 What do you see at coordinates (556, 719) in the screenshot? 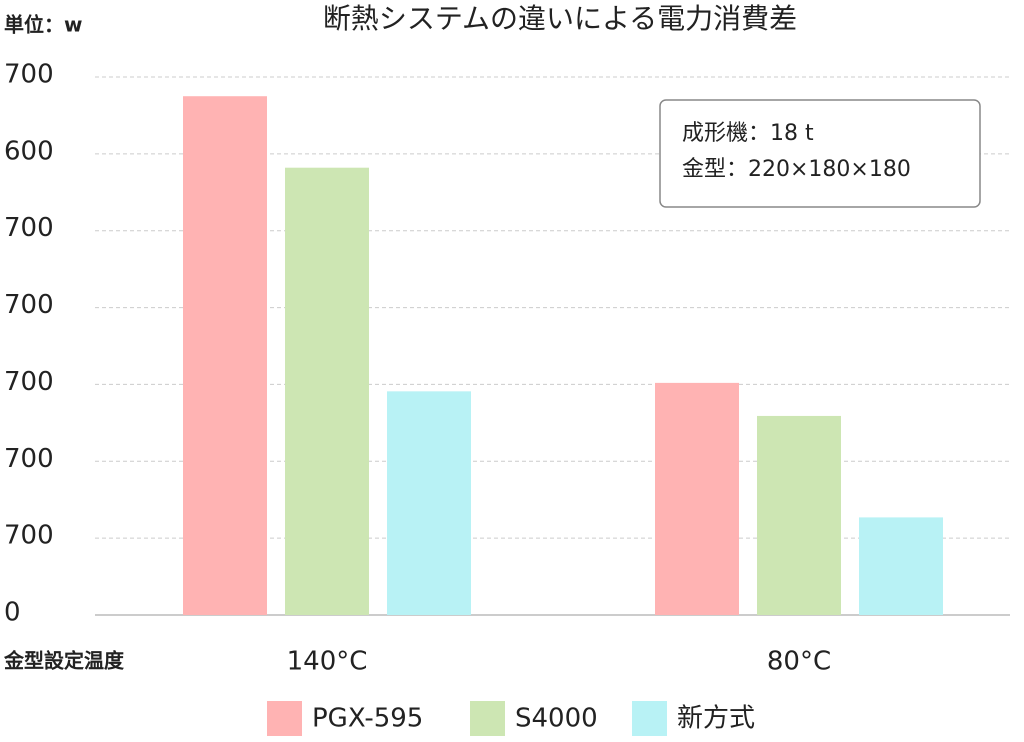
I see `legend-label: S4000` at bounding box center [556, 719].